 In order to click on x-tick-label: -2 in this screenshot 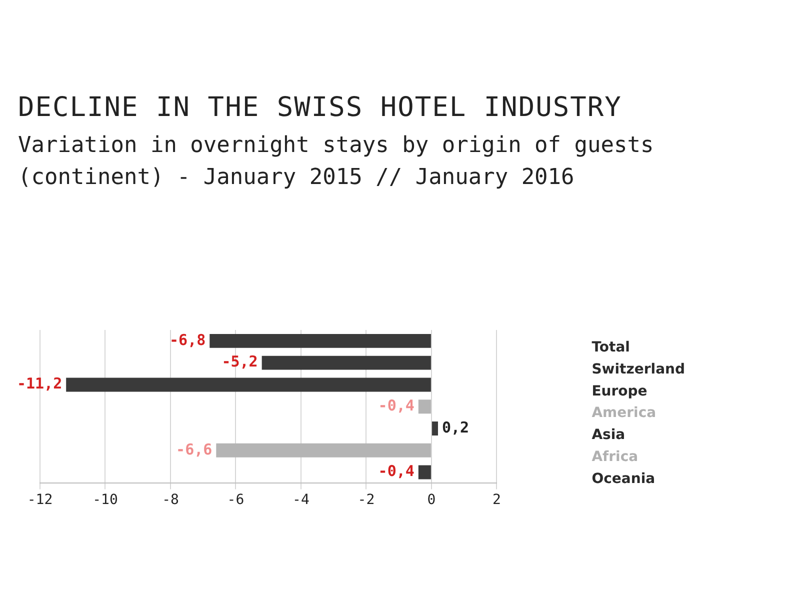, I will do `click(366, 500)`.